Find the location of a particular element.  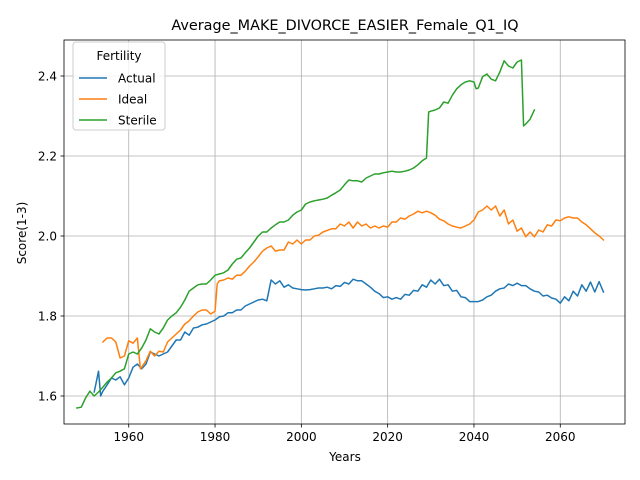

x-tick-label: 1980 is located at coordinates (215, 437).